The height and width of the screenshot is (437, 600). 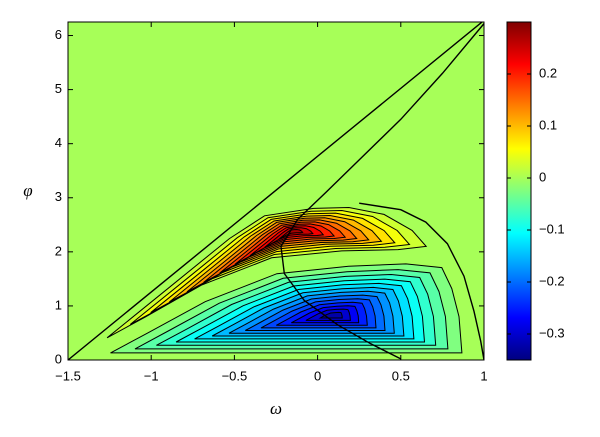 What do you see at coordinates (552, 228) in the screenshot?
I see `colorbar-tick-label: −0.1` at bounding box center [552, 228].